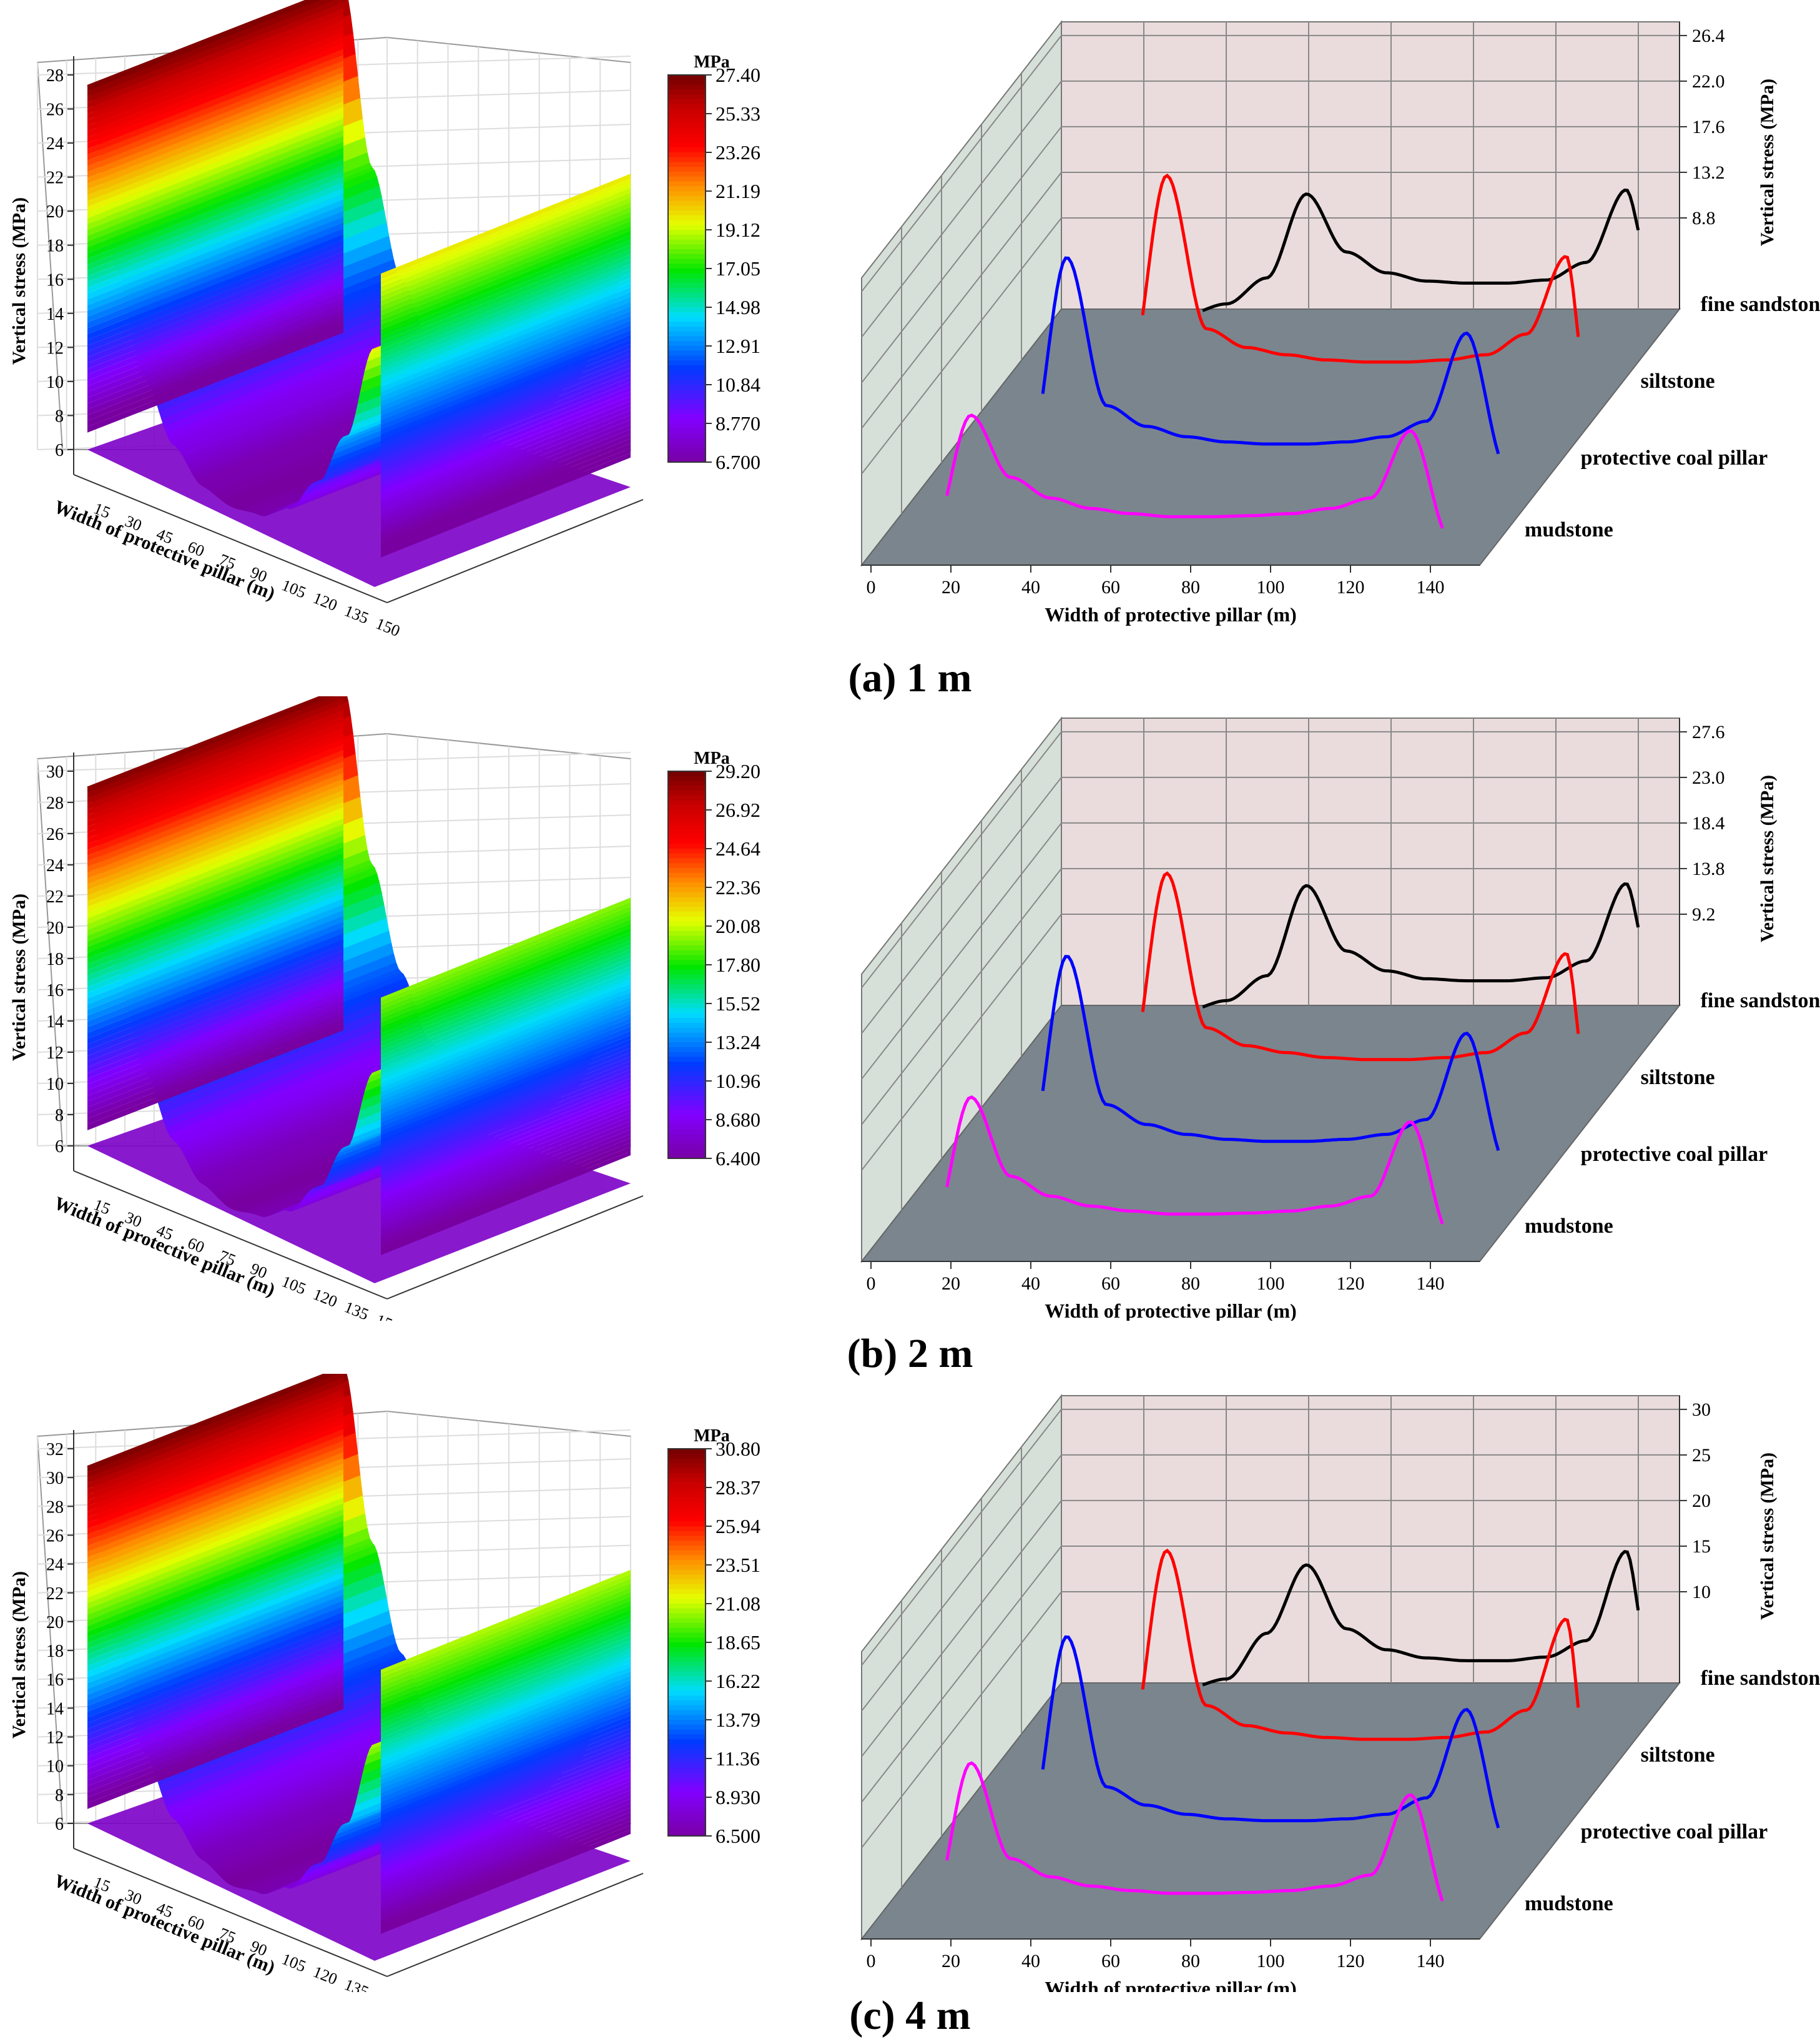 This screenshot has width=1820, height=2042. What do you see at coordinates (1761, 1001) in the screenshot?
I see `layer-label-fine-sandstone: fine sandstone` at bounding box center [1761, 1001].